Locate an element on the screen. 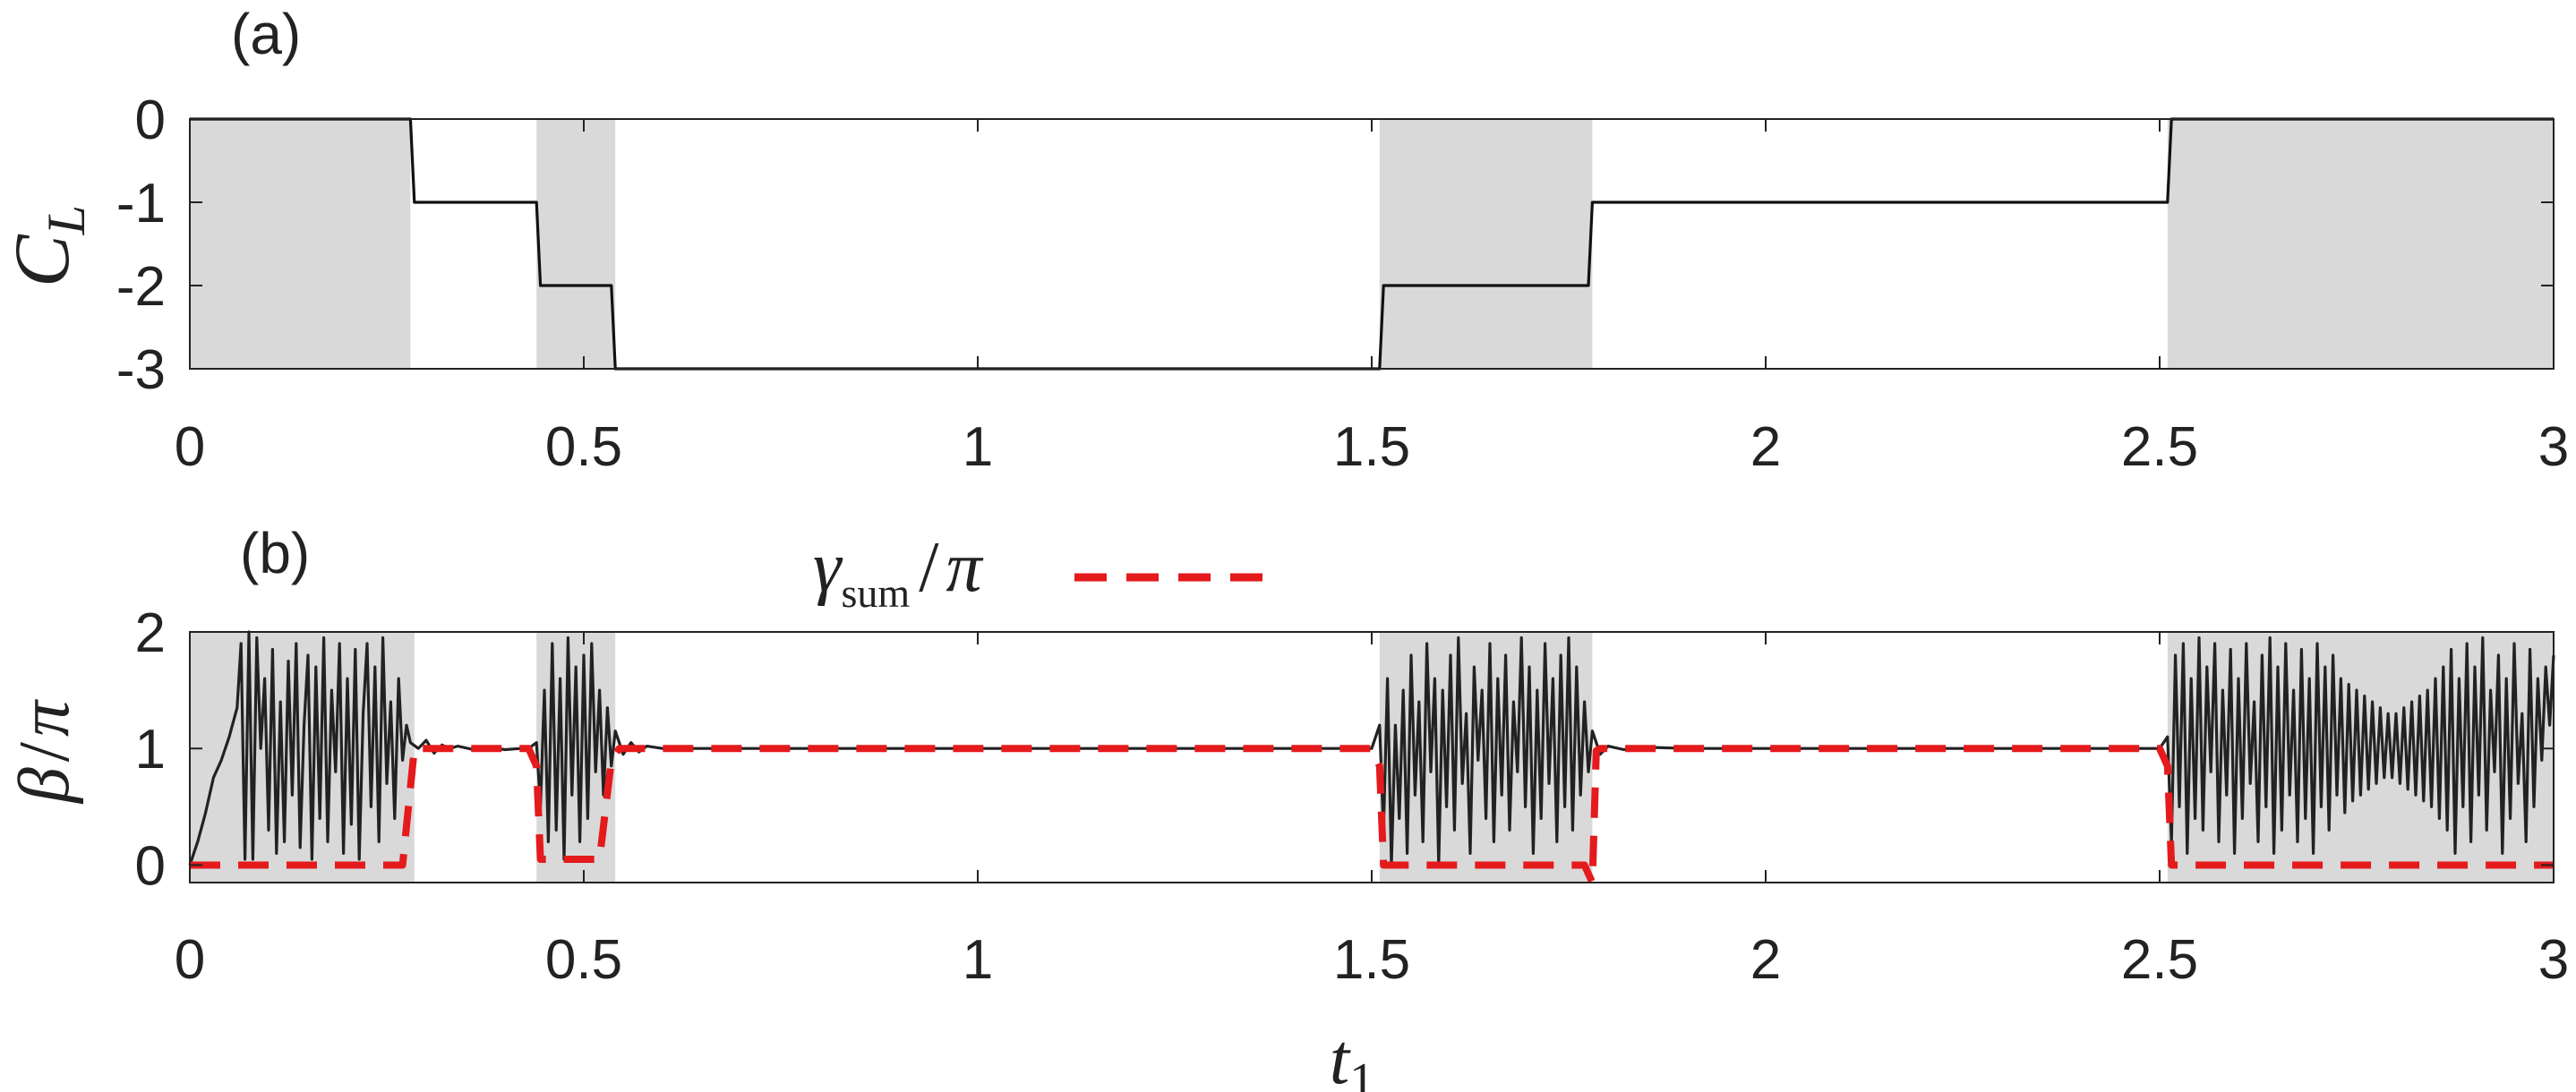  y-tick-label: -3 is located at coordinates (141, 370).